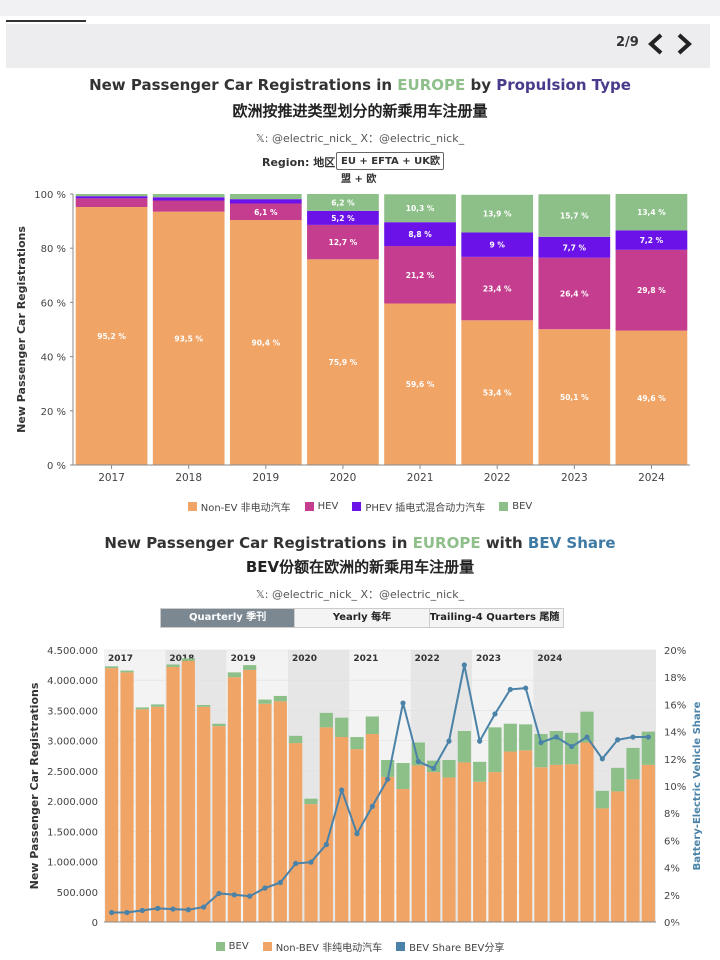  What do you see at coordinates (497, 478) in the screenshot?
I see `chart1-x-tick-label: 2022` at bounding box center [497, 478].